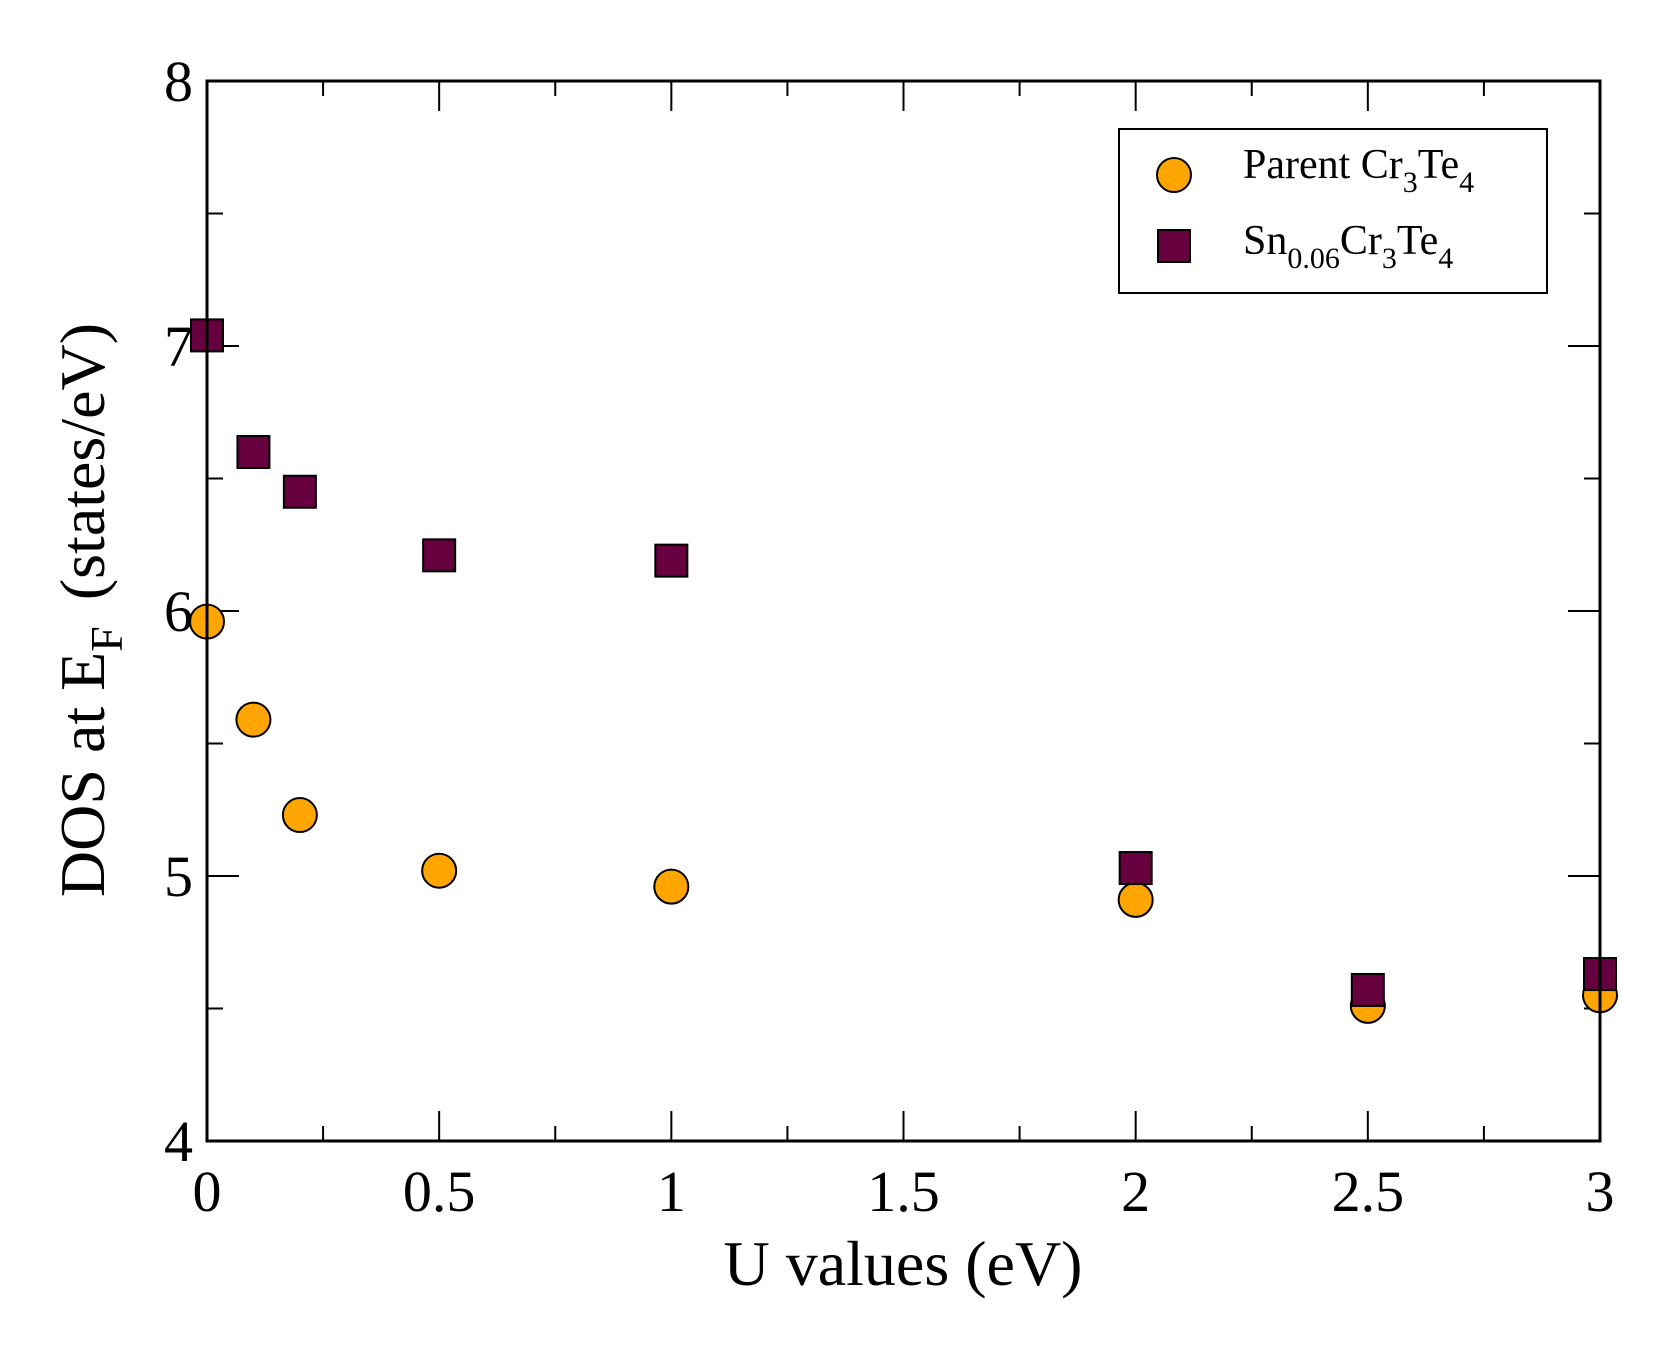 The height and width of the screenshot is (1348, 1661). I want to click on legend-label-sn-doped: Sn0.06Cr3Te4, so click(1348, 246).